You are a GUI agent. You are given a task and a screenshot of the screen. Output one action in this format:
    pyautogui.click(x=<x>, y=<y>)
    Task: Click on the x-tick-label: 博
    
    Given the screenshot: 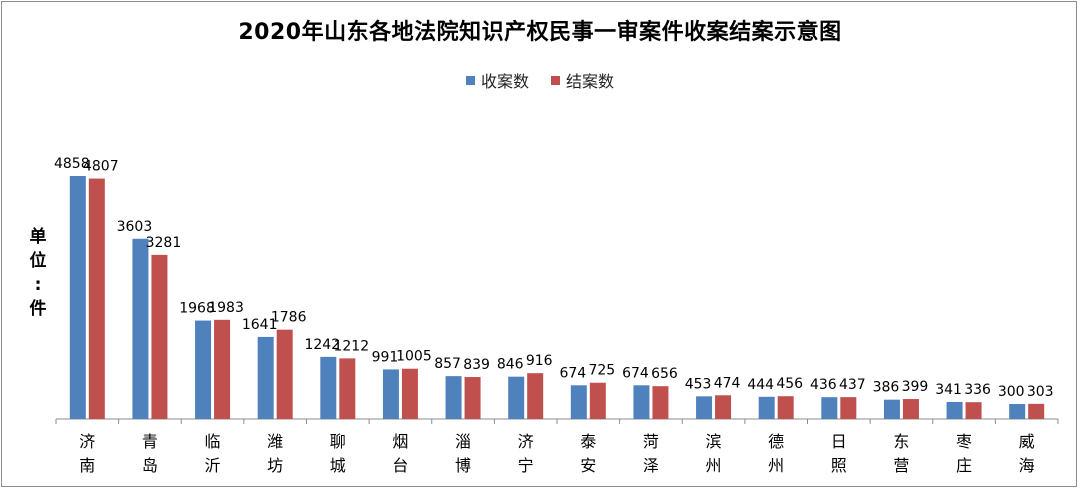 What is the action you would take?
    pyautogui.click(x=463, y=465)
    